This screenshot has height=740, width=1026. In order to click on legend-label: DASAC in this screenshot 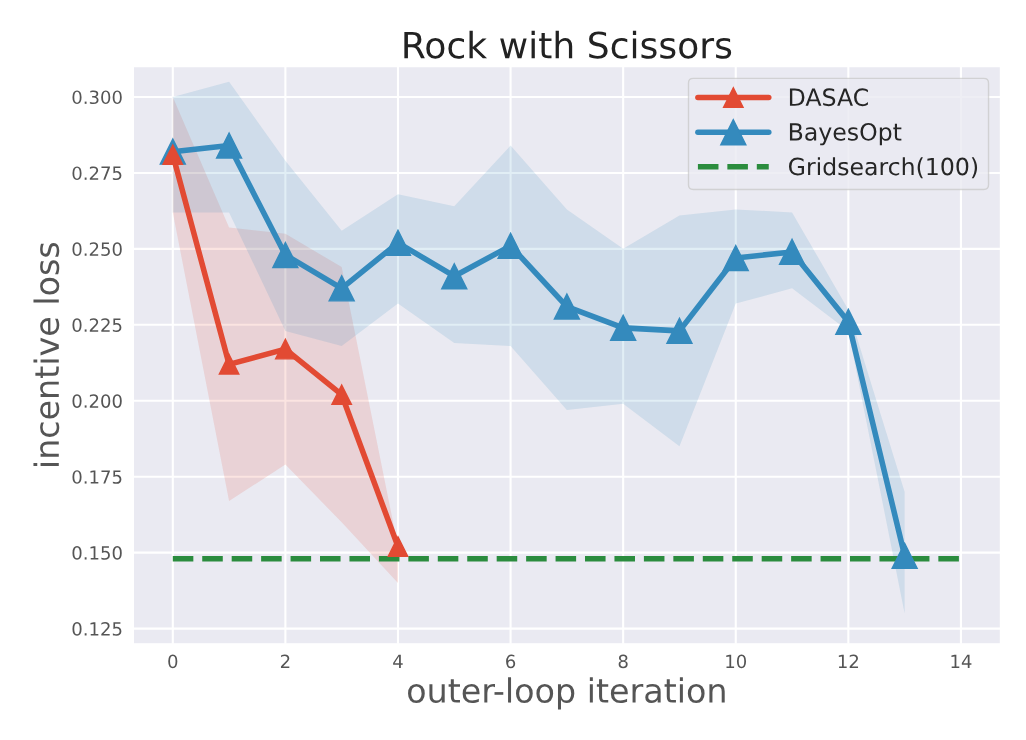, I will do `click(828, 97)`.